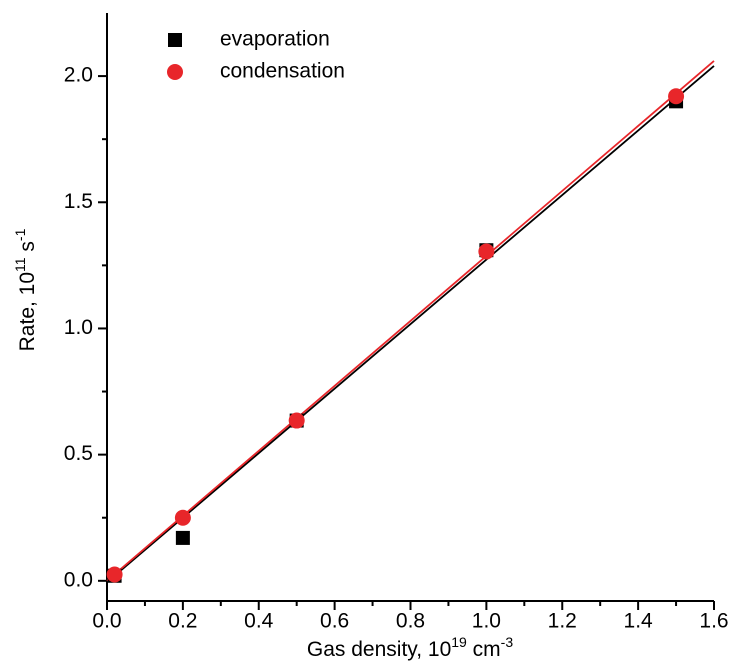 This screenshot has height=667, width=737. I want to click on x-tick-label: 0.2, so click(182, 621).